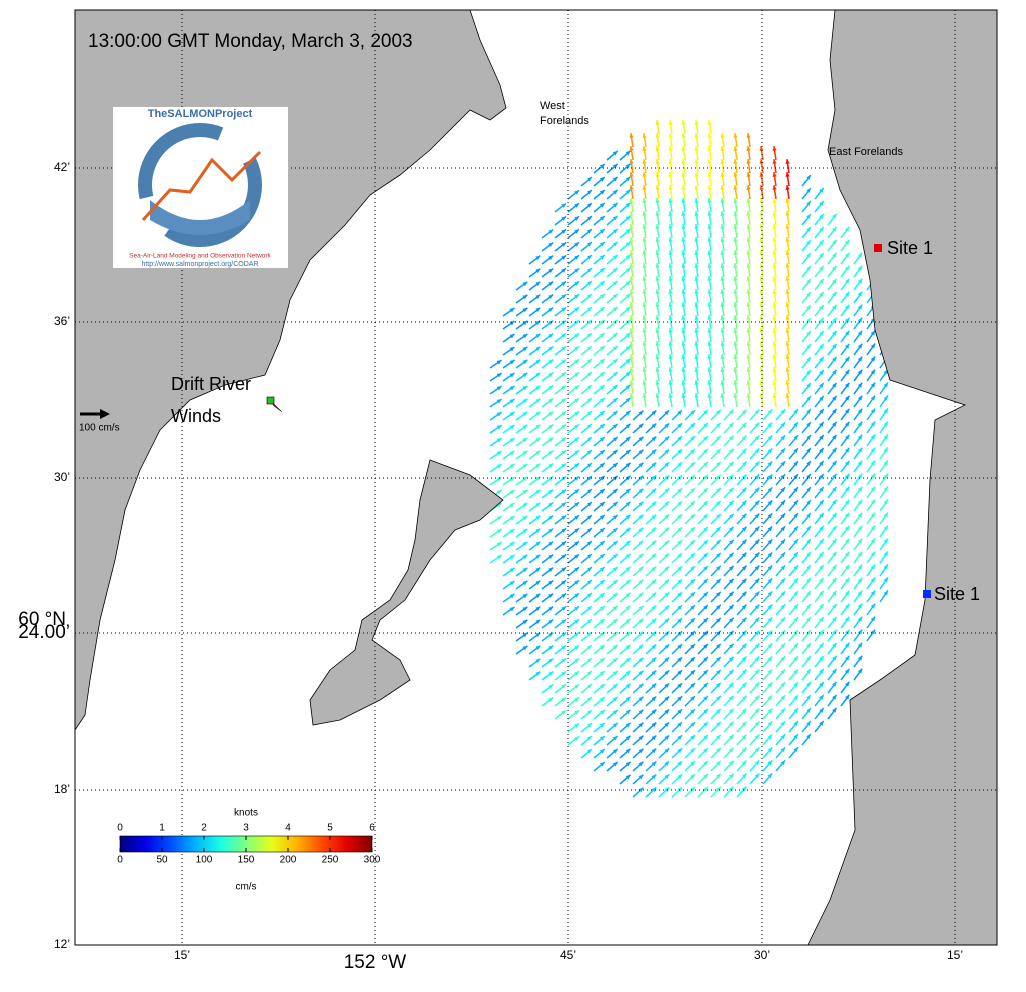 This screenshot has width=1026, height=992. What do you see at coordinates (62, 167) in the screenshot?
I see `lat-label: 42’` at bounding box center [62, 167].